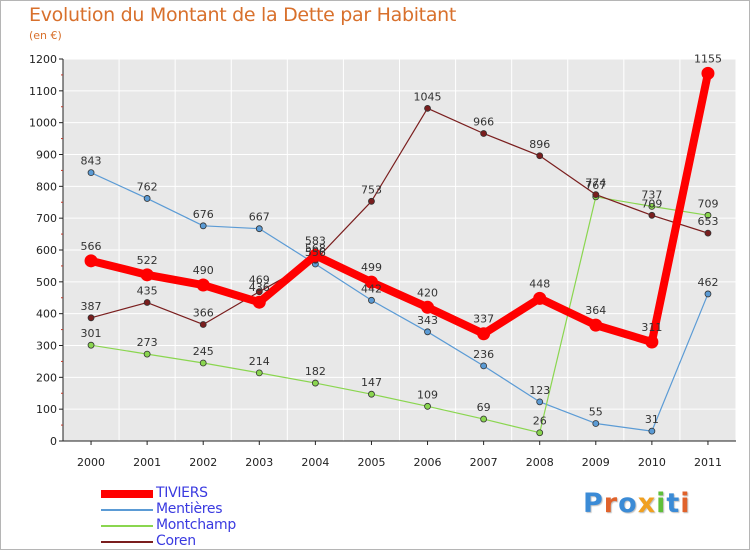  Describe the element at coordinates (91, 462) in the screenshot. I see `x-tick-label: 2000` at that location.